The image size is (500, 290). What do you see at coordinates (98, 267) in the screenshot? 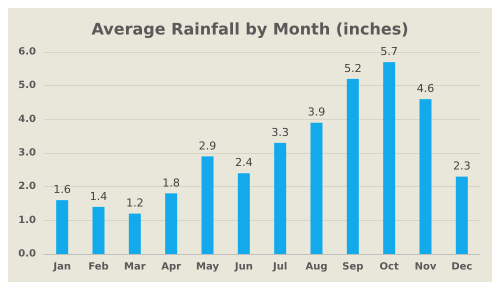
I see `x-tick-label: Feb` at bounding box center [98, 267].